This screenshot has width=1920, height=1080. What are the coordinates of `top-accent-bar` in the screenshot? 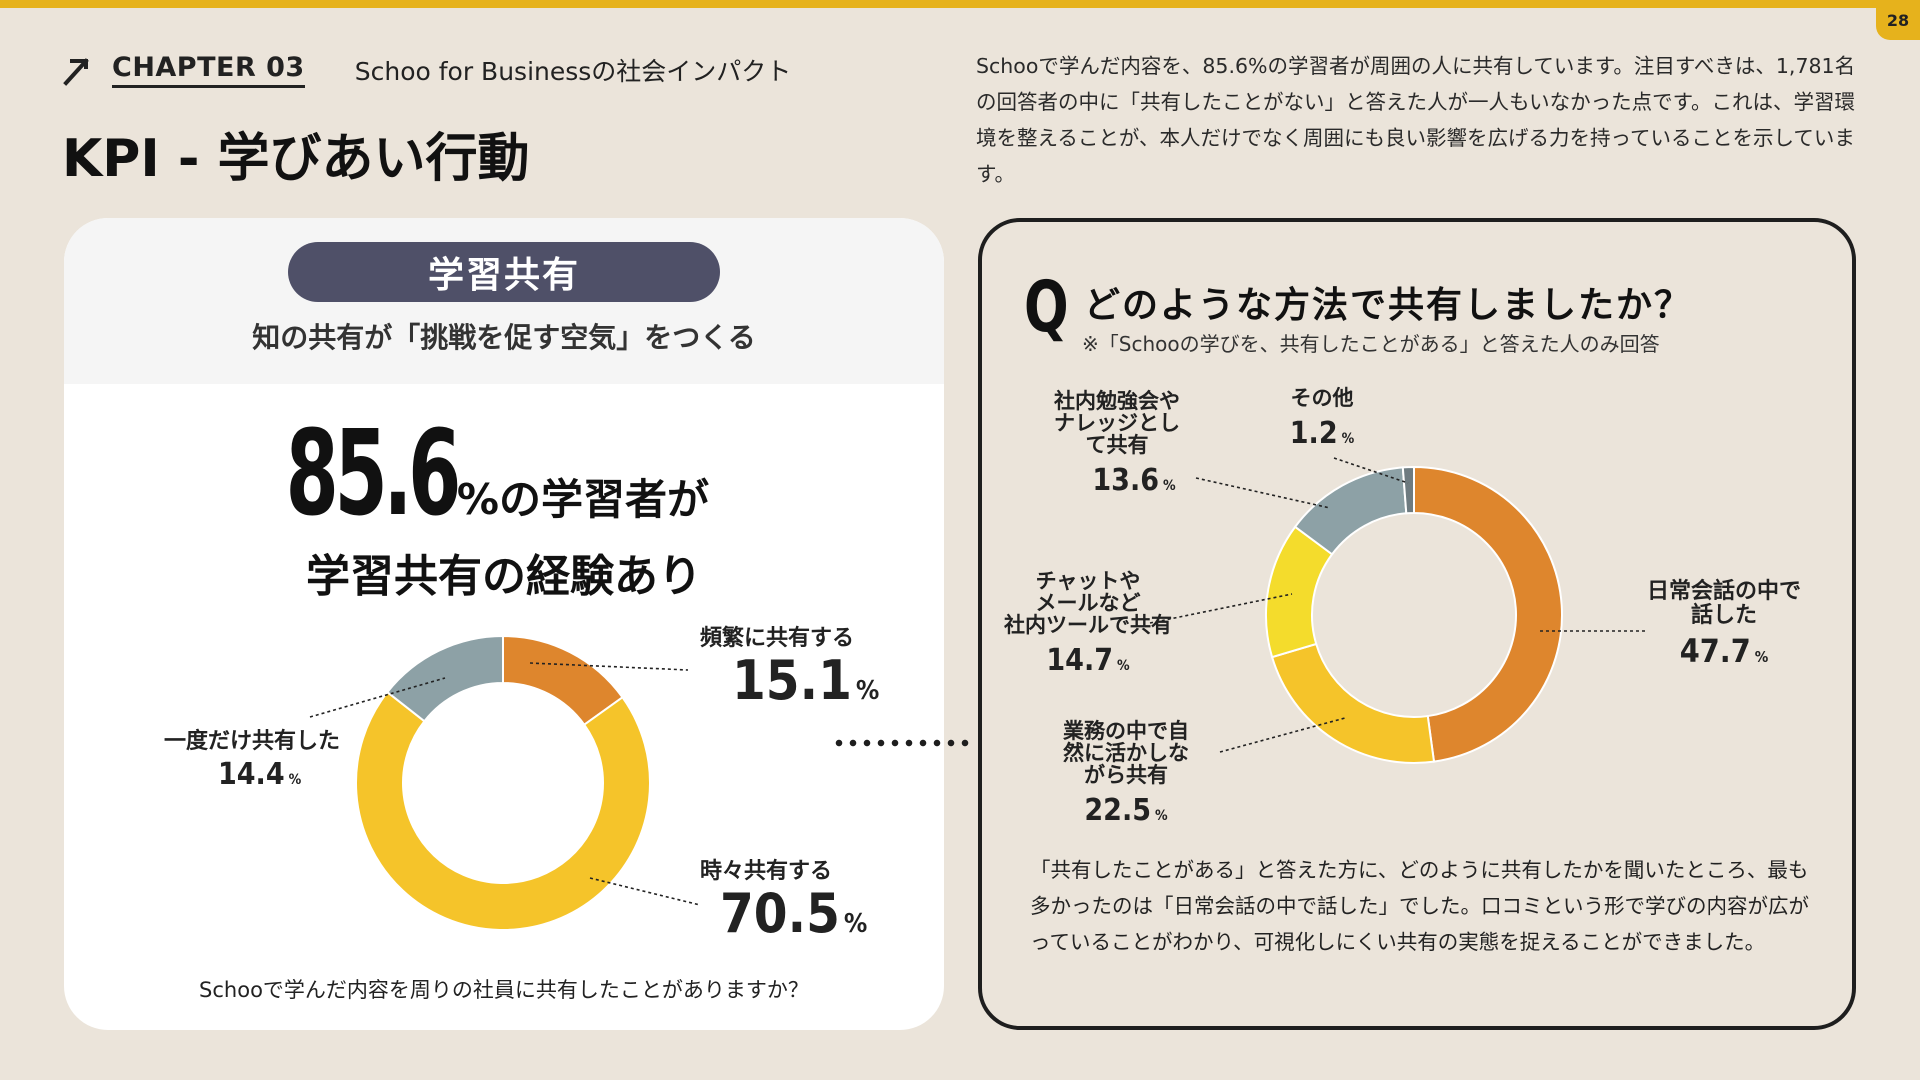 It's located at (960, 4).